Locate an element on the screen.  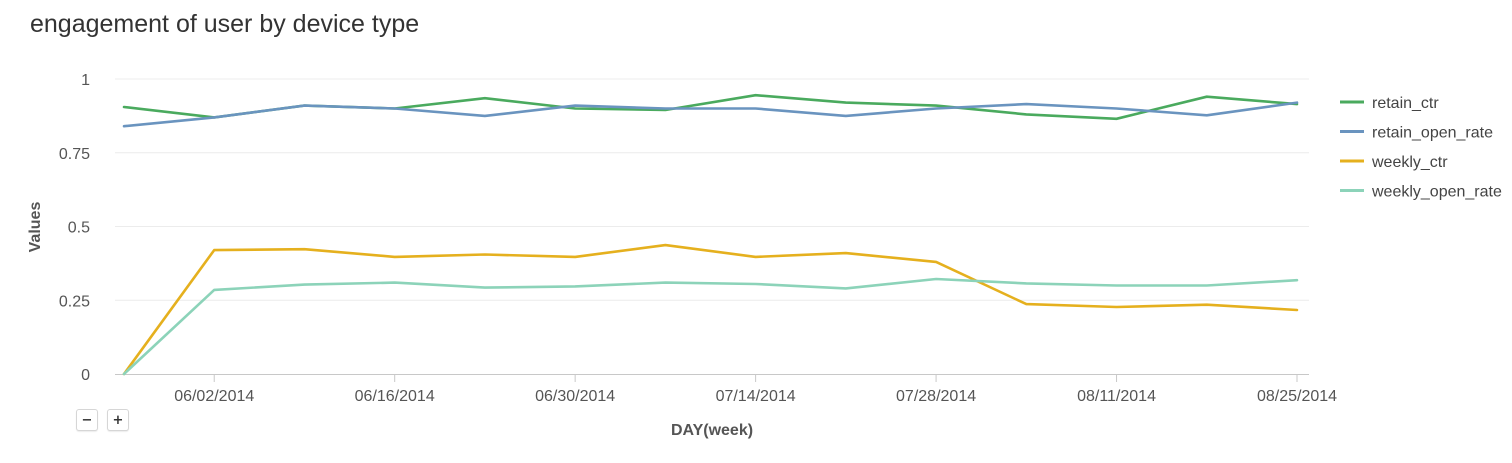
series-line-retain-open-rate is located at coordinates (710, 114).